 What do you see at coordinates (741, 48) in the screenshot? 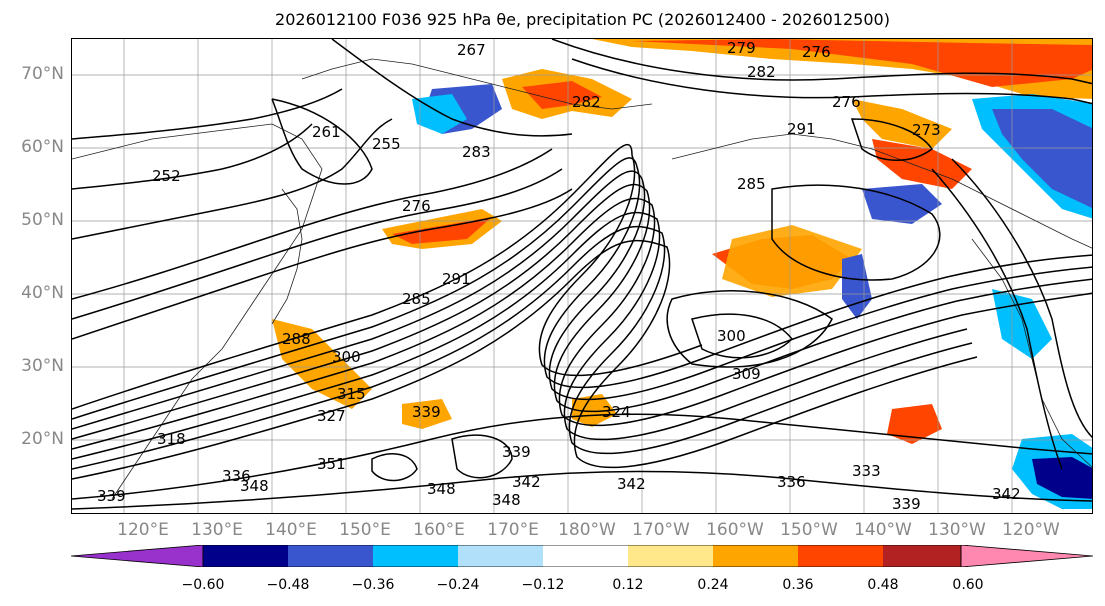
I see `contour-label: 279` at bounding box center [741, 48].